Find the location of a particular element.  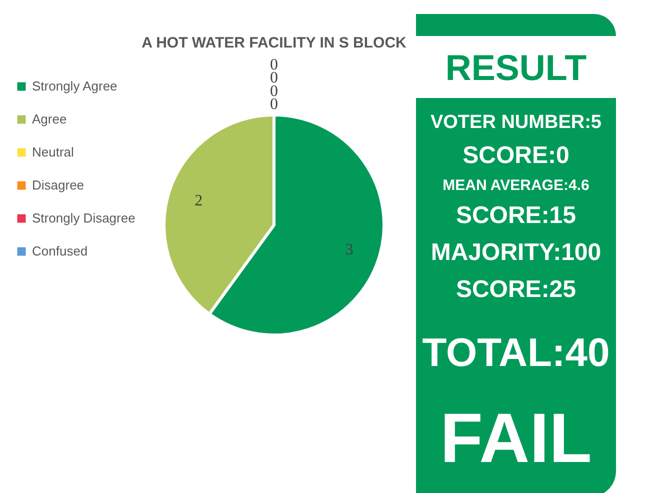

legend-label: Confused is located at coordinates (60, 251).